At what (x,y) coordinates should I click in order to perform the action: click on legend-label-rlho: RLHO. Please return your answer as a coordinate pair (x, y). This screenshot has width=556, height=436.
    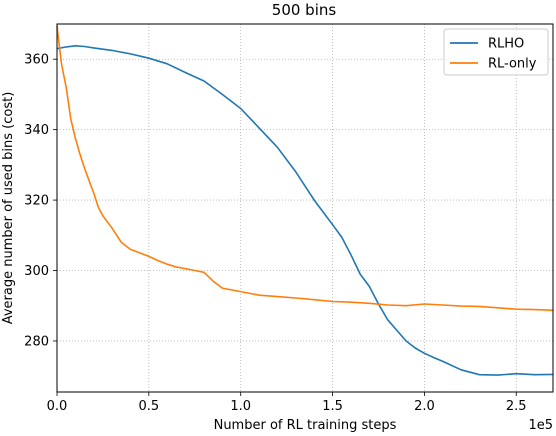
    Looking at the image, I should click on (506, 44).